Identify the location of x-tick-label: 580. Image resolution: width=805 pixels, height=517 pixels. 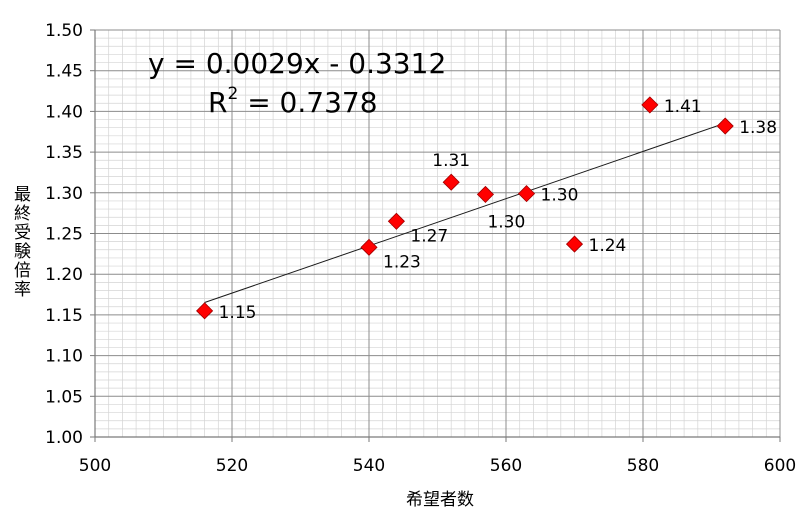
(643, 466).